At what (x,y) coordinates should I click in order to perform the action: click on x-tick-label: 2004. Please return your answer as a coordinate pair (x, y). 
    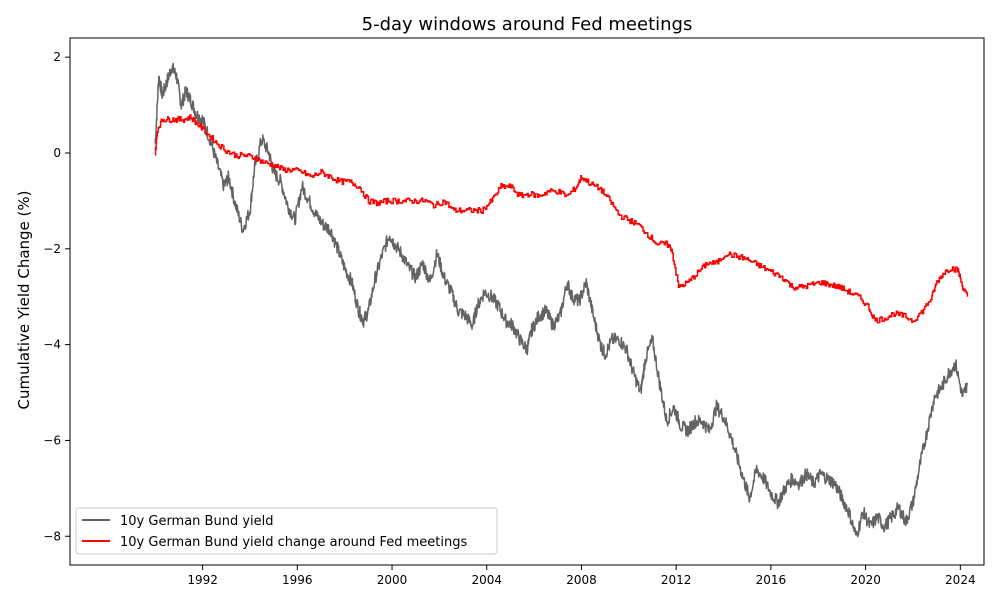
    Looking at the image, I should click on (486, 580).